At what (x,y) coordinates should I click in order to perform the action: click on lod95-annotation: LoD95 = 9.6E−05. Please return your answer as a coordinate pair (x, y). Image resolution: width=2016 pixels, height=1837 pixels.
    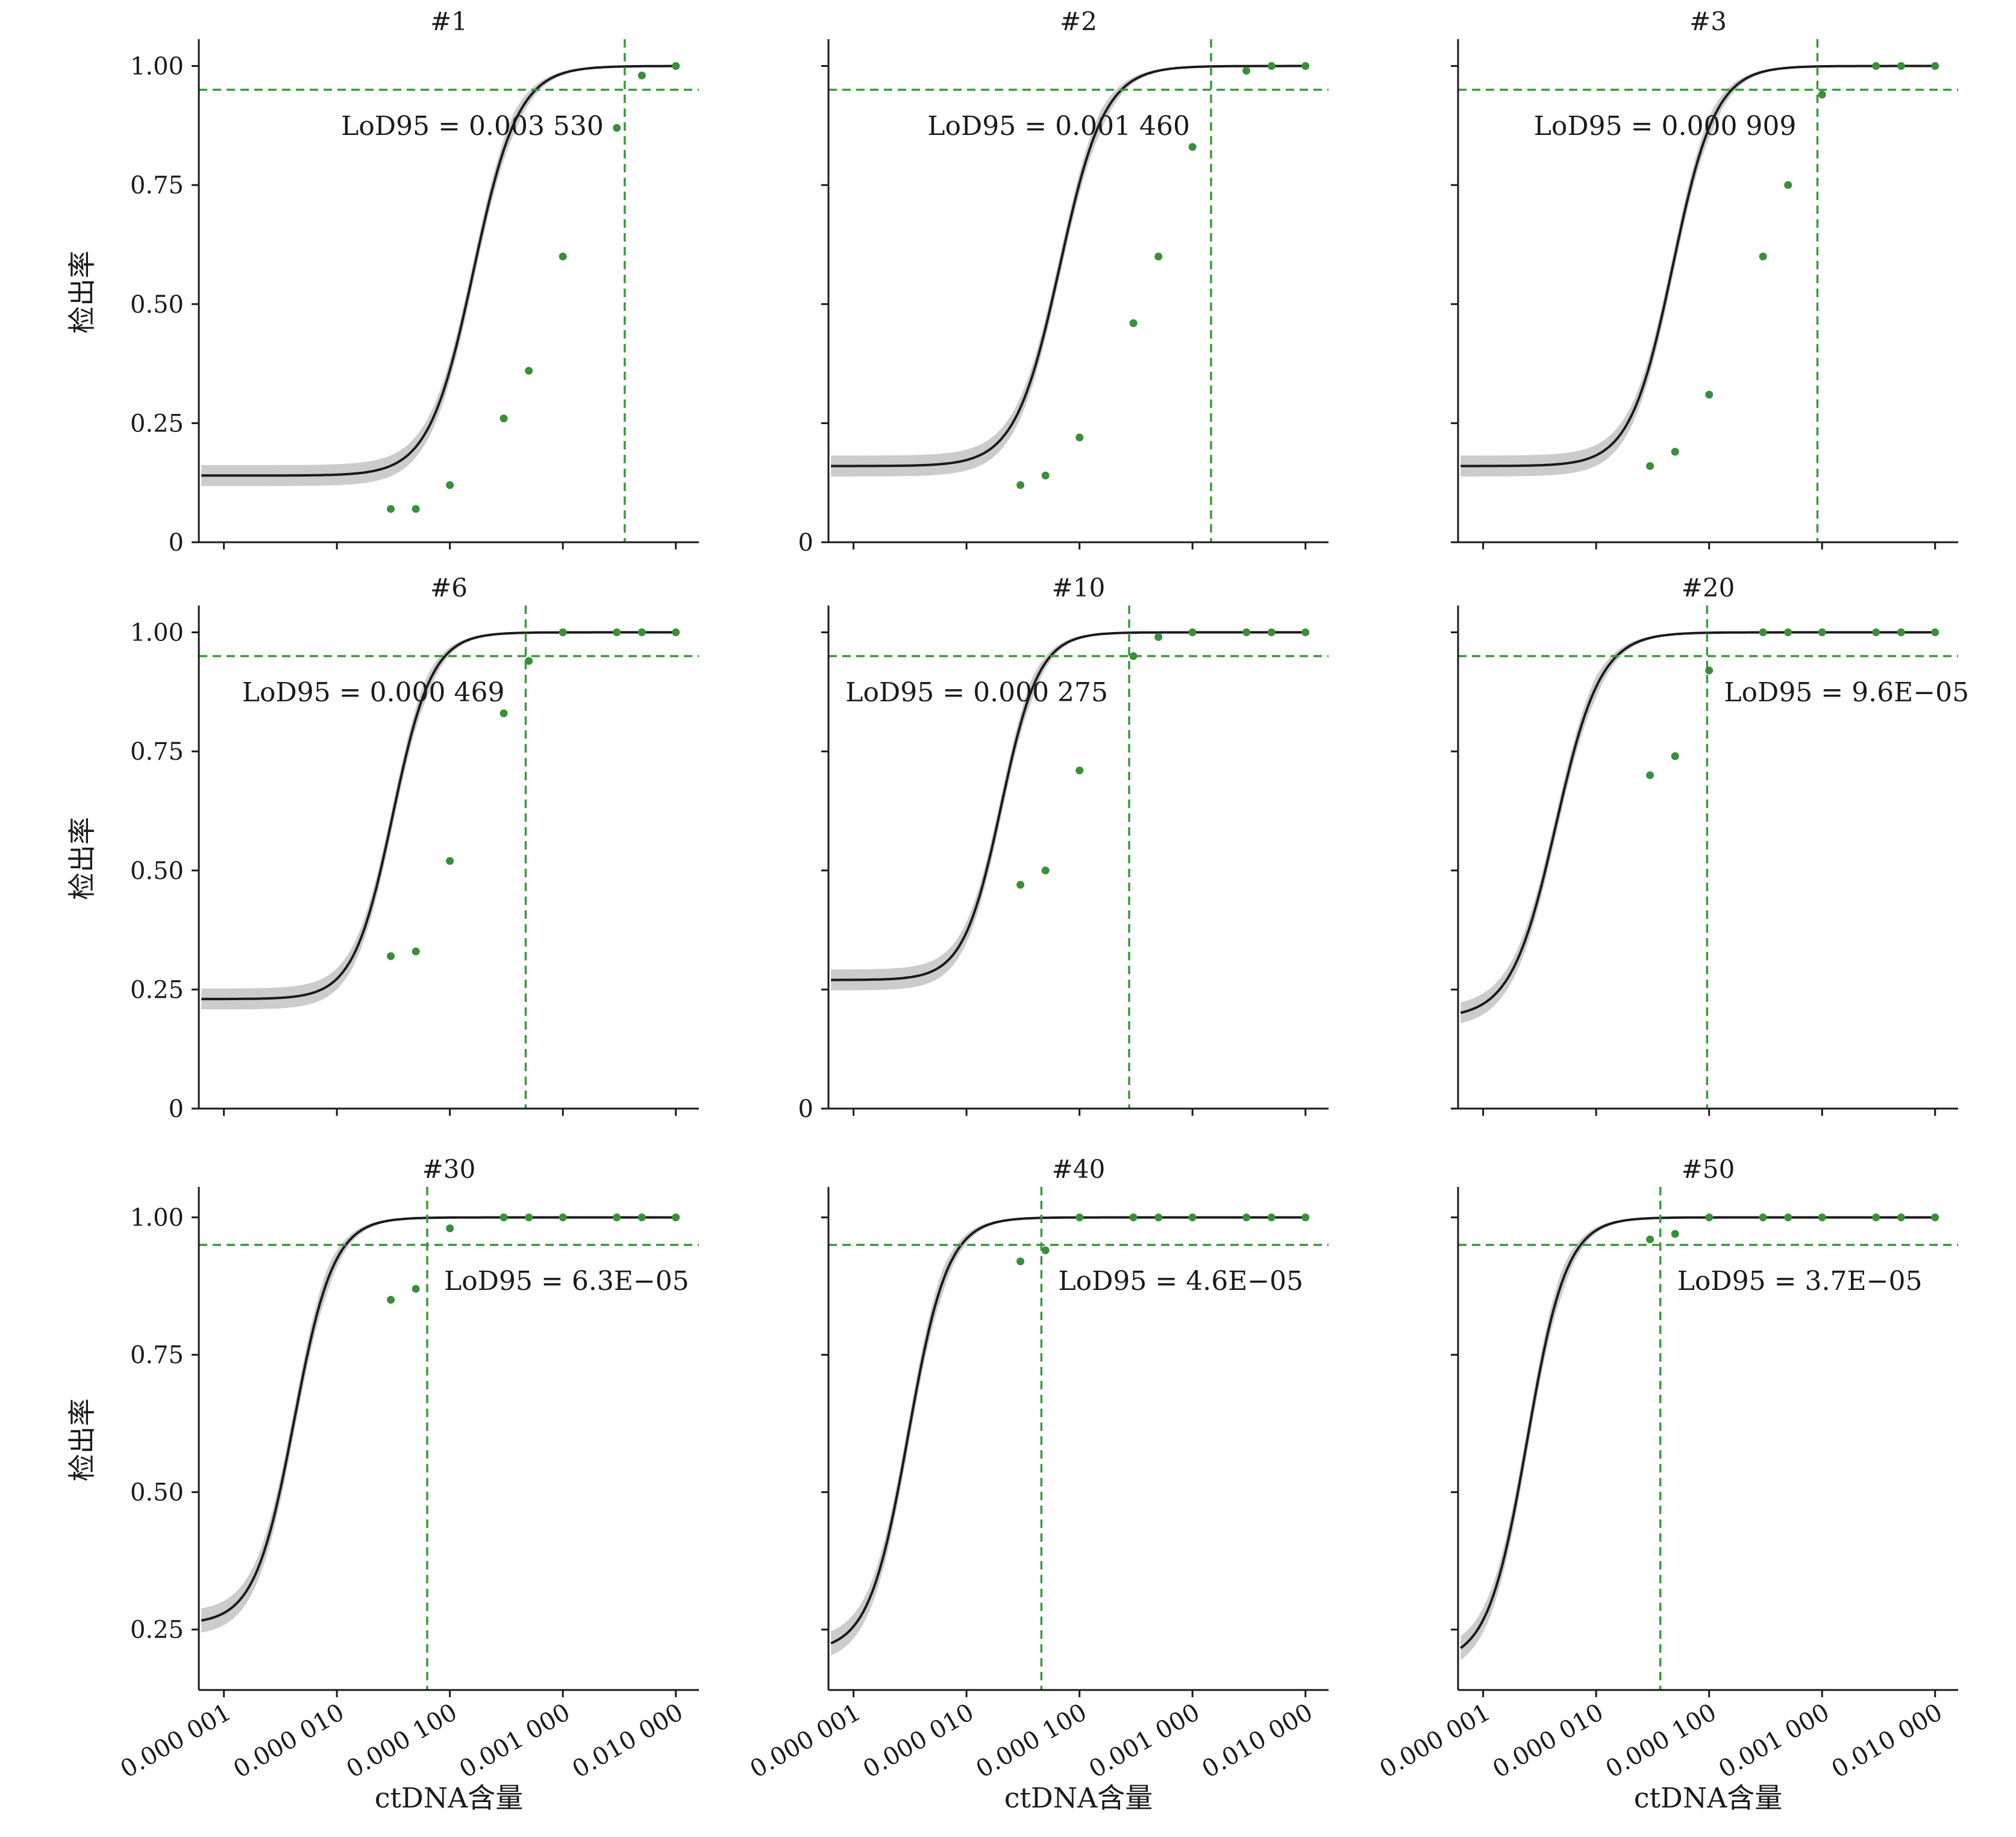
    Looking at the image, I should click on (1847, 692).